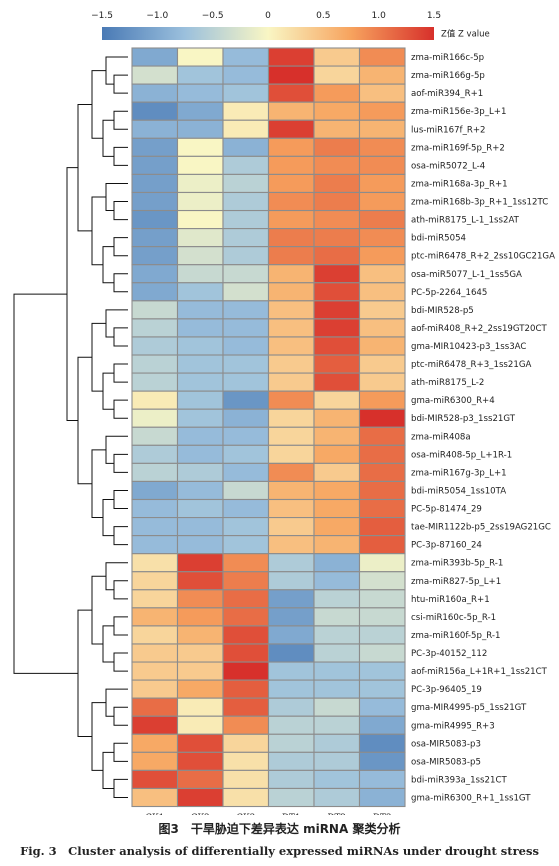 The image size is (559, 866). Describe the element at coordinates (453, 401) in the screenshot. I see `row-label: gma-miR6300_R+4` at that location.